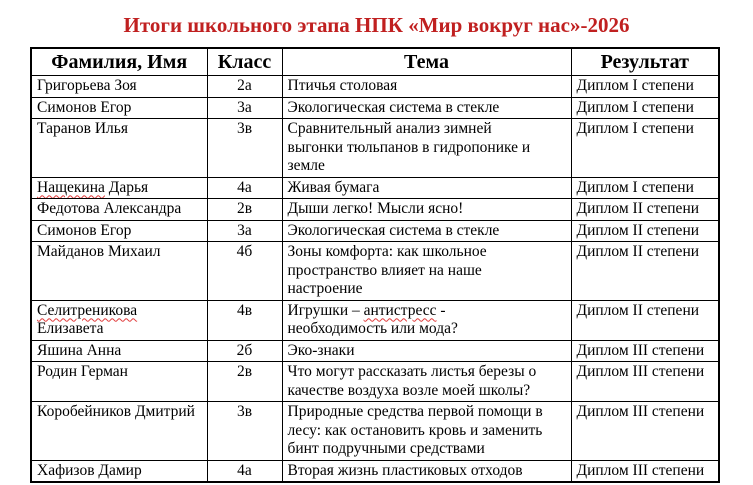  What do you see at coordinates (119, 381) in the screenshot?
I see `cell-name: Родин Герман` at bounding box center [119, 381].